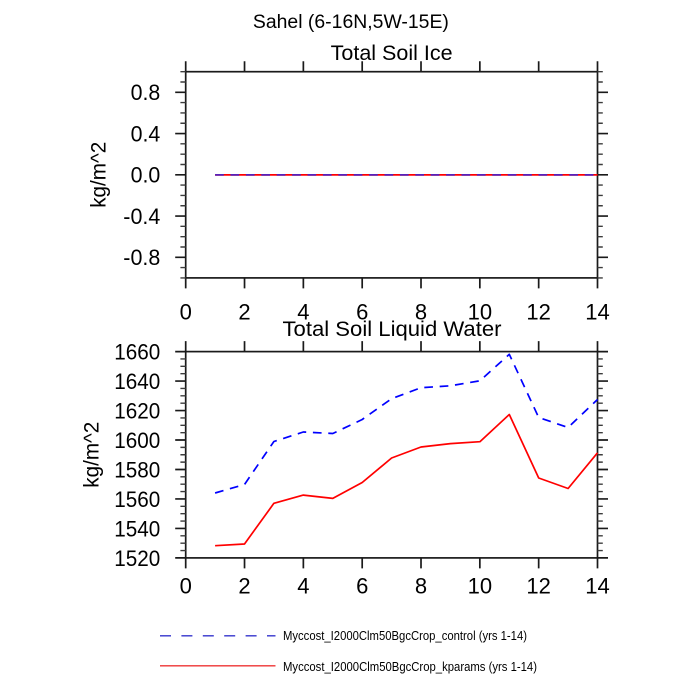 The image size is (700, 700). Describe the element at coordinates (137, 440) in the screenshot. I see `svg-text: 1600` at that location.